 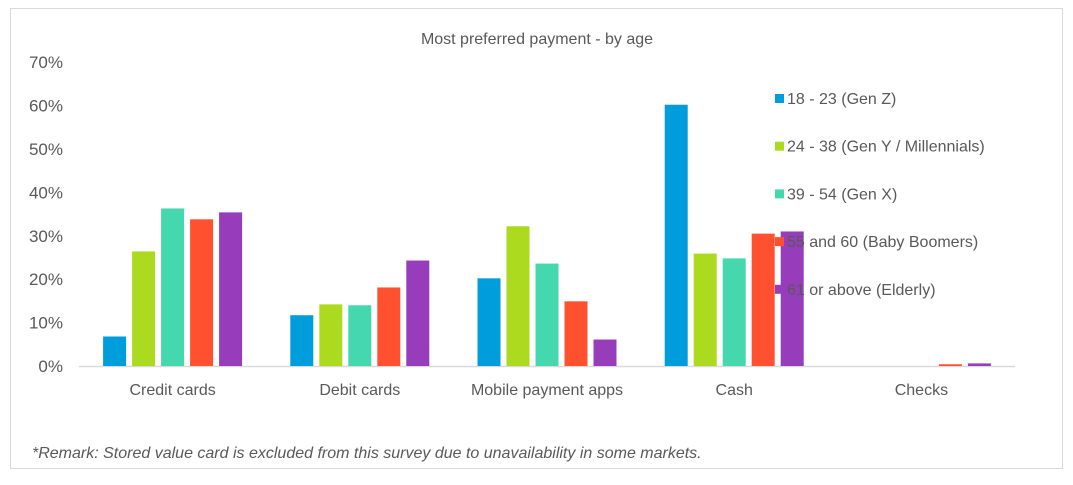 What do you see at coordinates (882, 242) in the screenshot?
I see `legend-label: 55 and 60 (Baby Boomers)` at bounding box center [882, 242].